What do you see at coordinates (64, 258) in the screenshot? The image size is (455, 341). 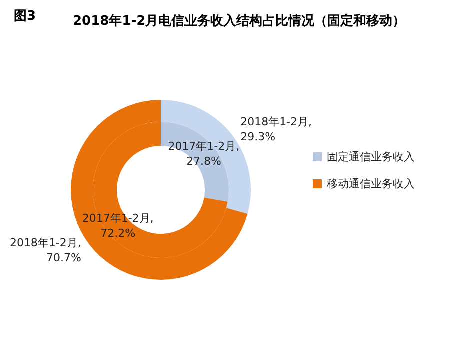 I see `data-label: 70.7%` at bounding box center [64, 258].